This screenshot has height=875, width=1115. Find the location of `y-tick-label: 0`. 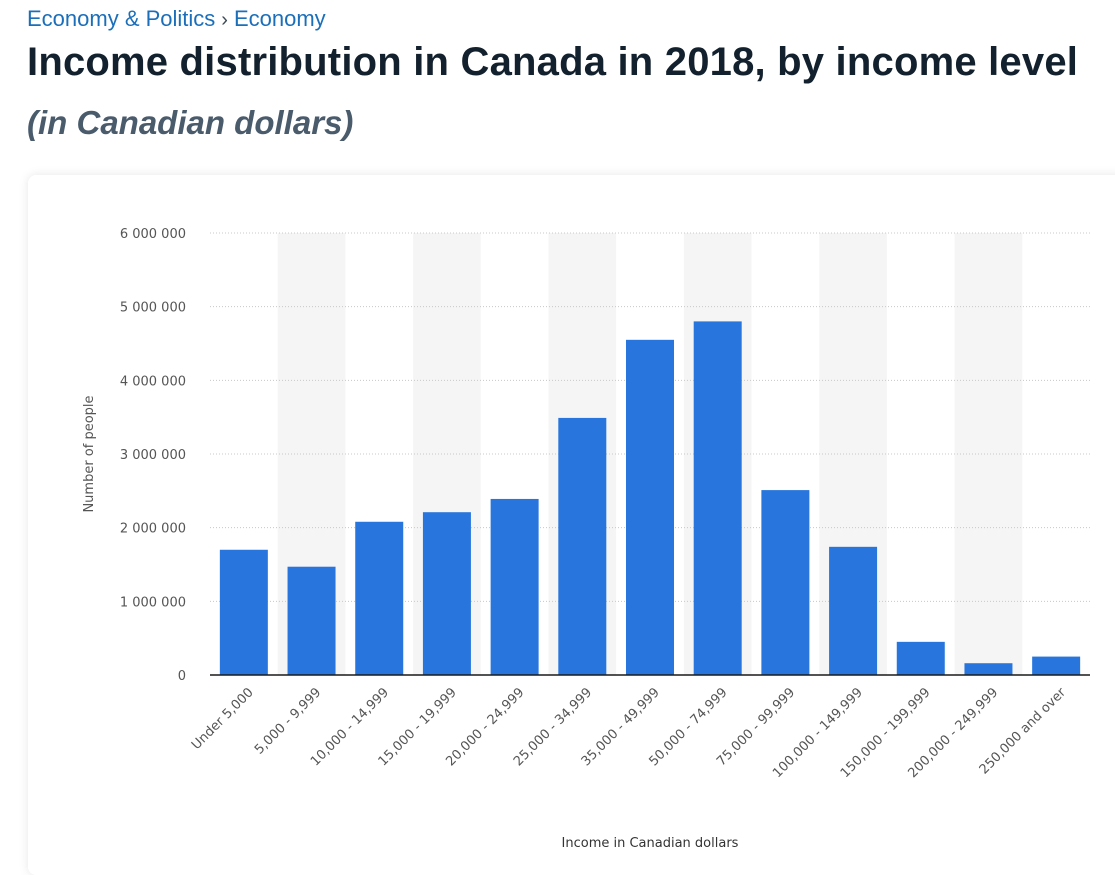

y-tick-label: 0 is located at coordinates (182, 676).